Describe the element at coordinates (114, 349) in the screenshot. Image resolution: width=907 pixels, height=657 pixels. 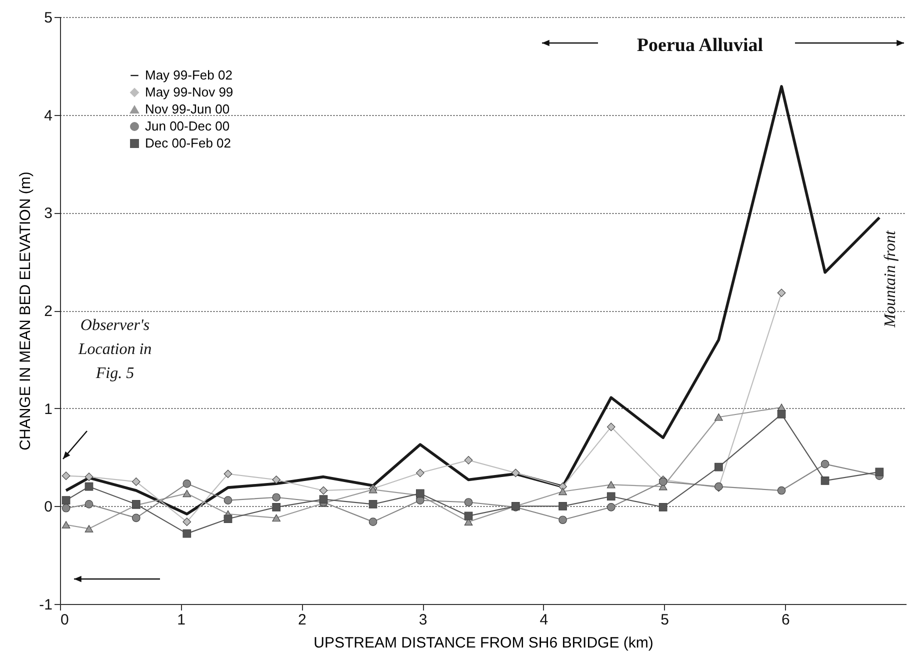
I see `annotation: Observer's Location in Fig. 5` at that location.